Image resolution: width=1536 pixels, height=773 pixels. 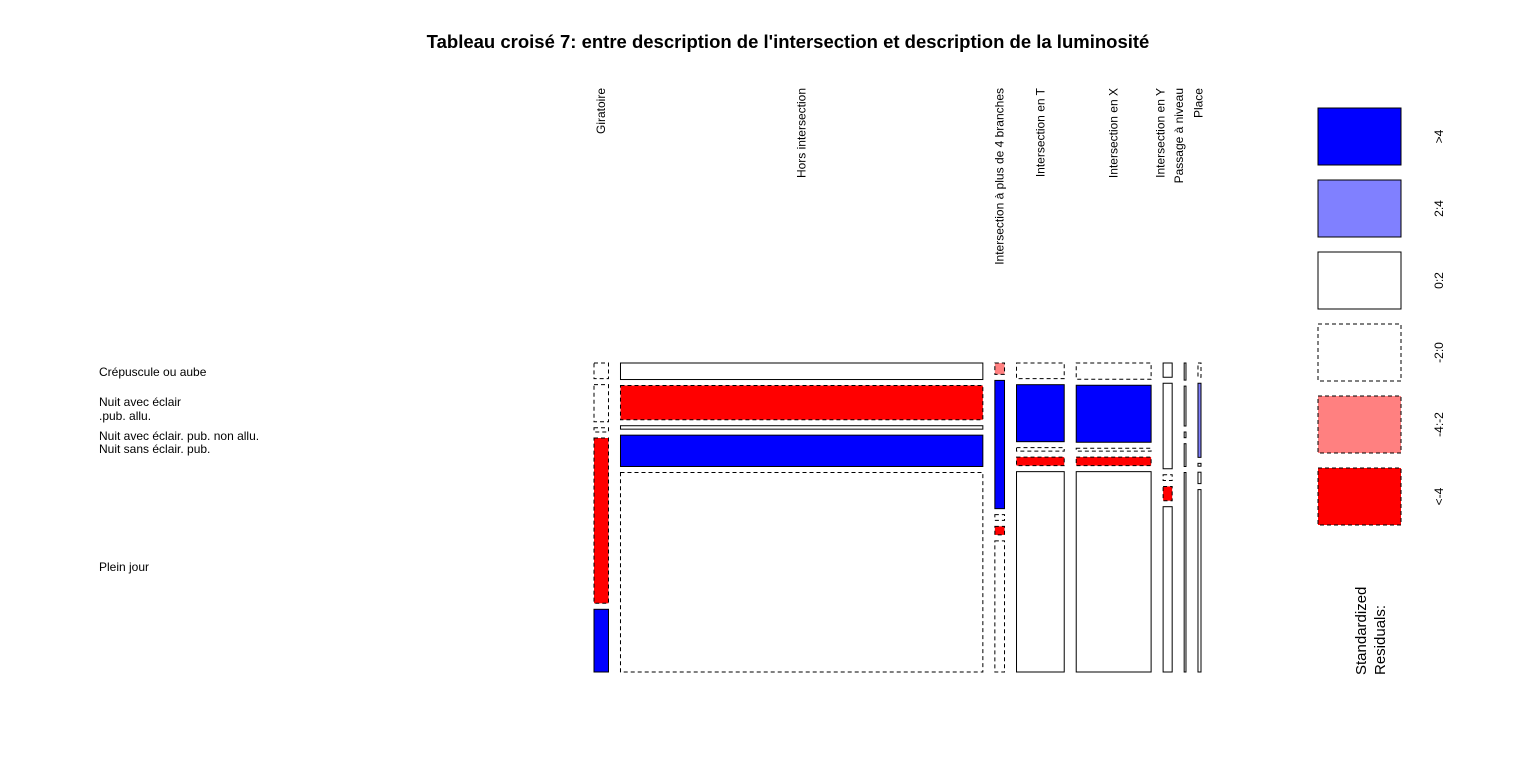 I want to click on column-label: Place, so click(x=1199, y=103).